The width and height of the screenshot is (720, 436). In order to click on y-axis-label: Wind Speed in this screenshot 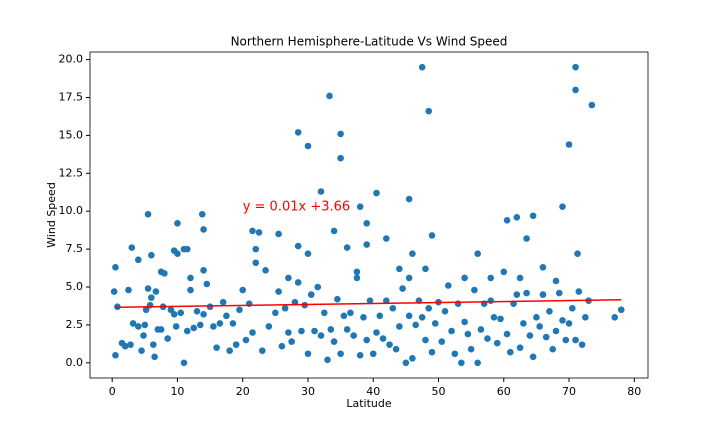, I will do `click(51, 215)`.